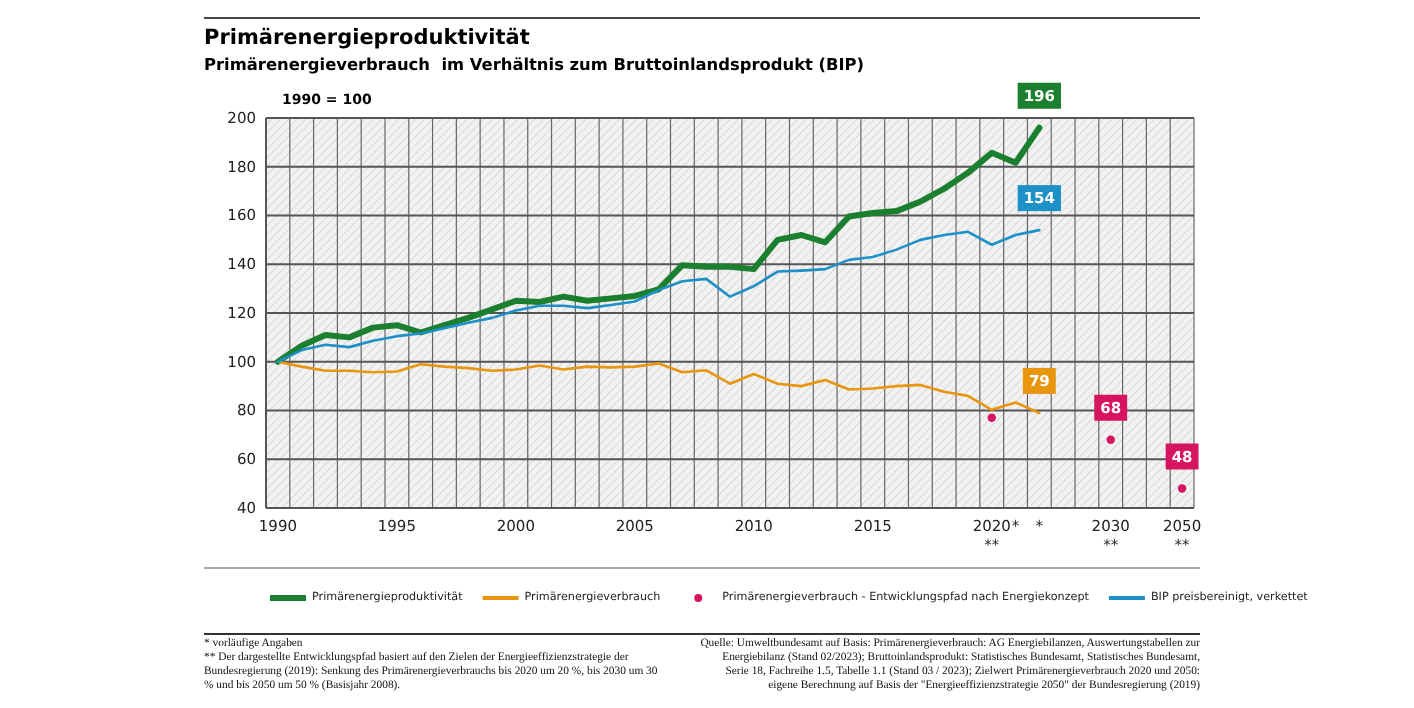 This screenshot has height=708, width=1414. I want to click on chart-subtitle: Primärenergieverbrauch im Verhältnis zum Bruttoinlandsprodukt (BIP), so click(534, 64).